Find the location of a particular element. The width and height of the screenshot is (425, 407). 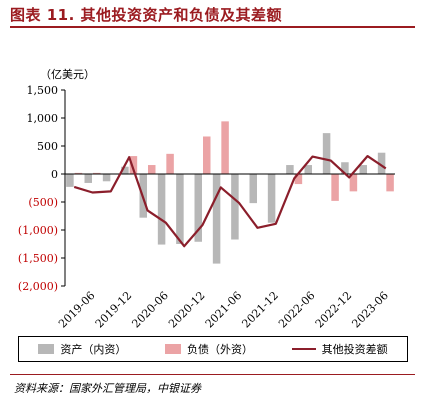

x-tick-label: 2021-06 is located at coordinates (224, 310).